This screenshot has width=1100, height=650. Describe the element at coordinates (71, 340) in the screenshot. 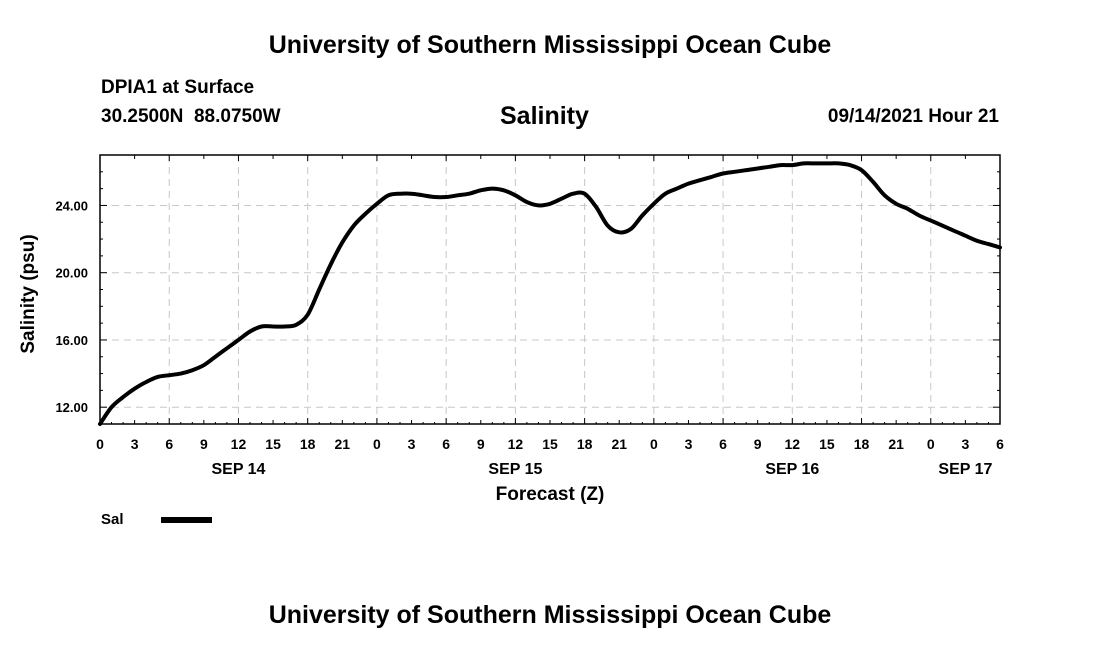

I see `y-tick-label: 16.00` at that location.